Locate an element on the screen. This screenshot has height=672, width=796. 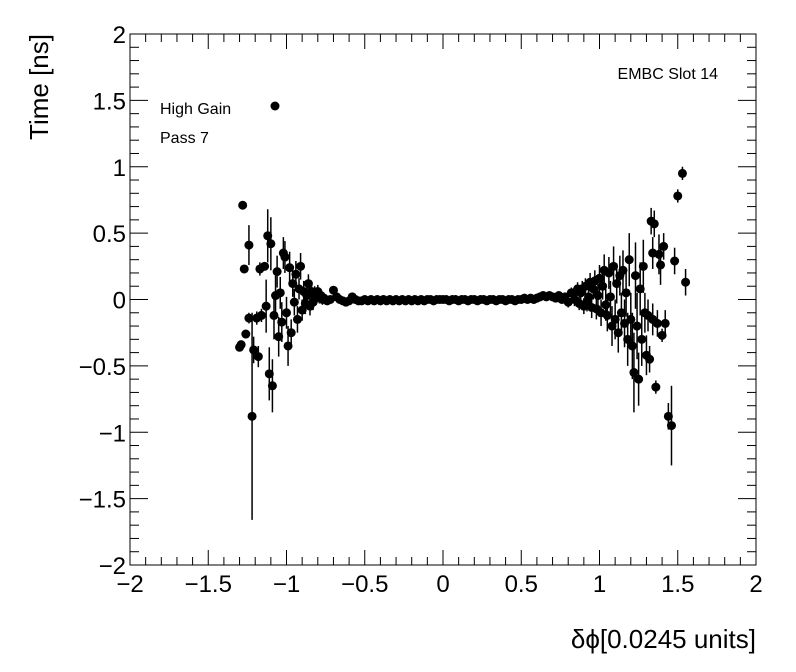
x-tick-label: 1.5 is located at coordinates (677, 584).